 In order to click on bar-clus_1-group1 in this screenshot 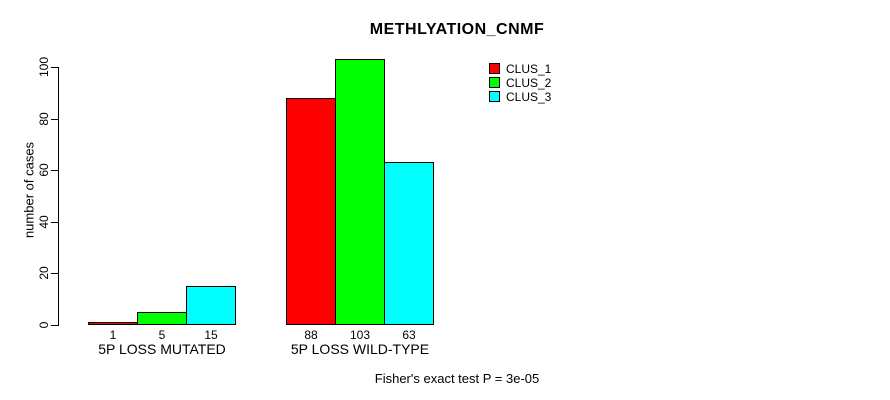, I will do `click(113, 323)`.